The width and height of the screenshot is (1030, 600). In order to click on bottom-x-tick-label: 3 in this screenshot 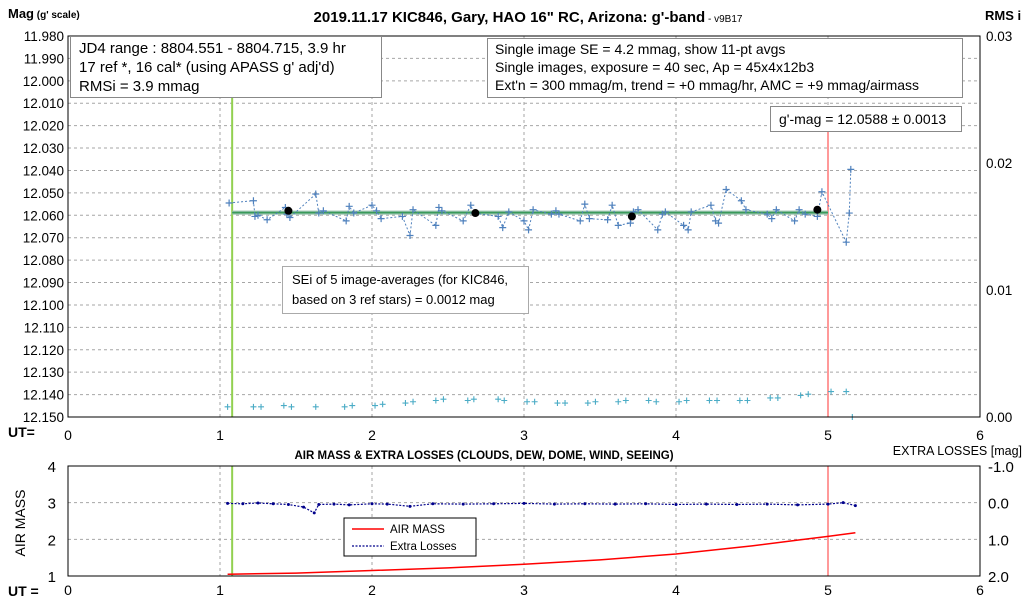, I will do `click(524, 590)`.